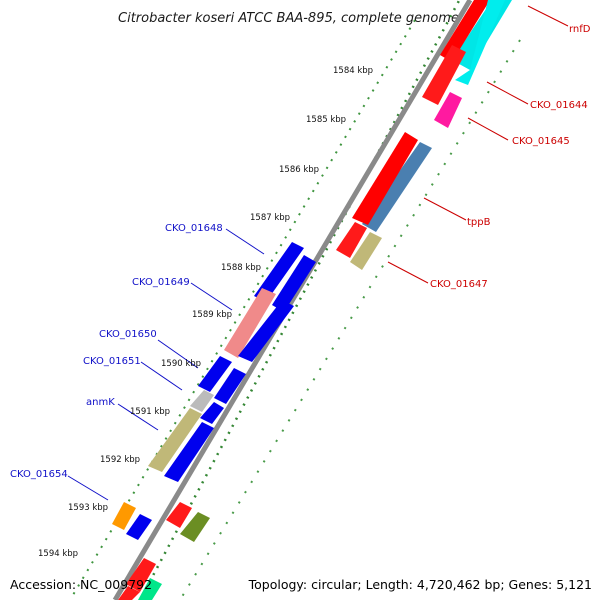  I want to click on tick-label: 1589 kbp, so click(212, 315).